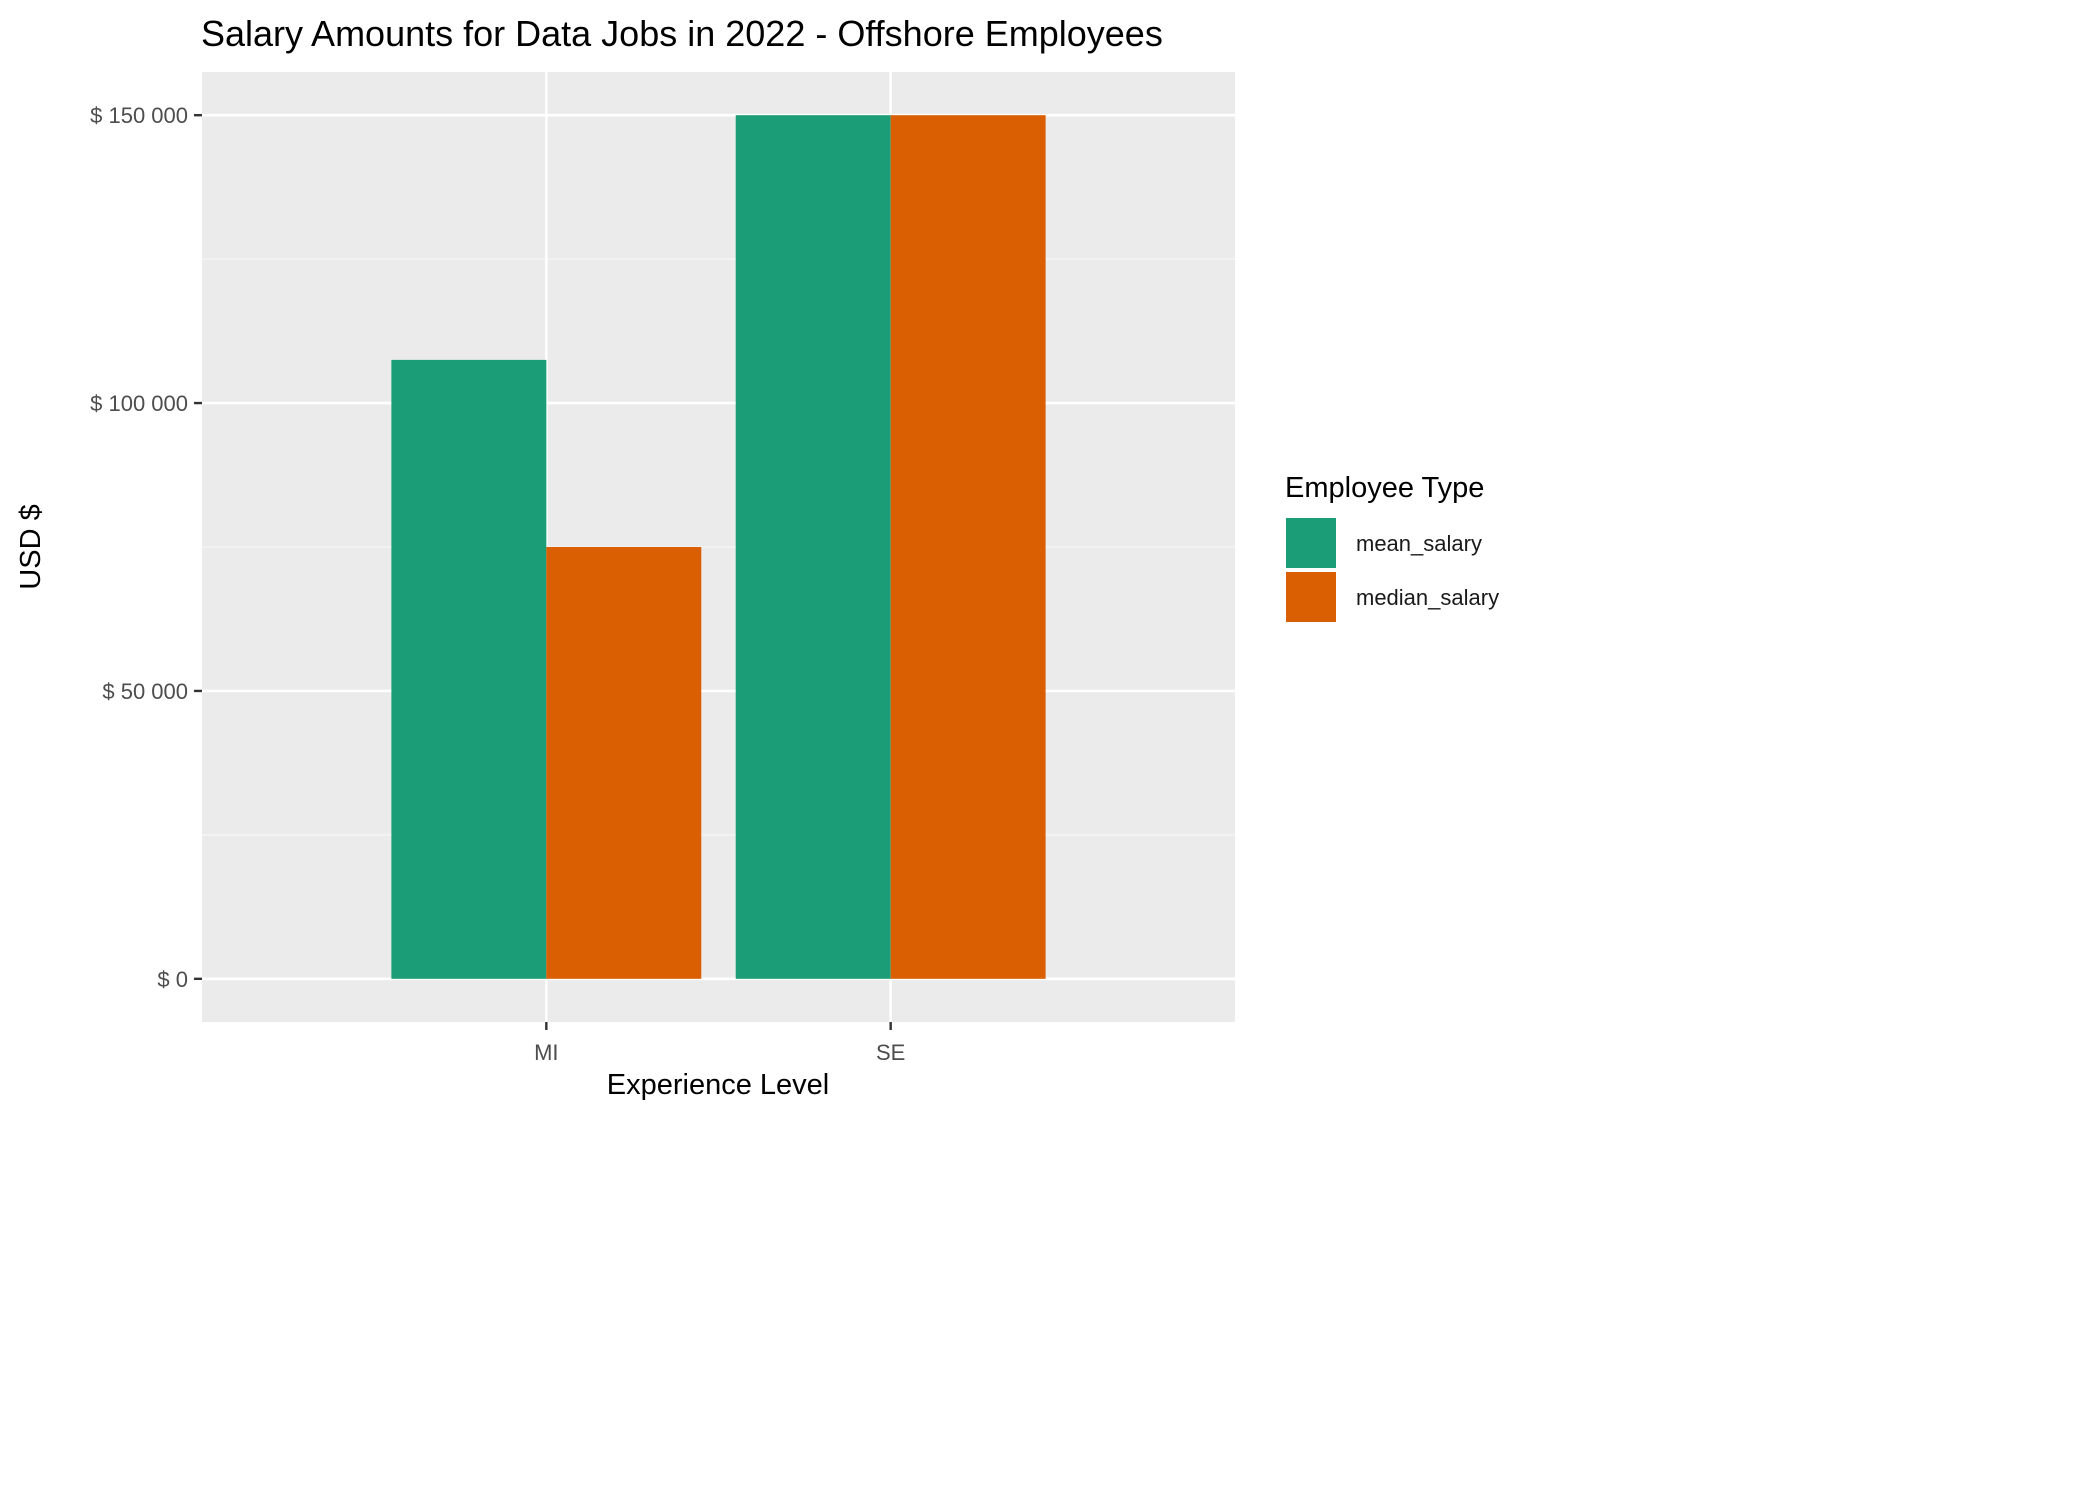 The height and width of the screenshot is (1499, 2100). What do you see at coordinates (718, 1085) in the screenshot?
I see `x-axis-title: Experience Level` at bounding box center [718, 1085].